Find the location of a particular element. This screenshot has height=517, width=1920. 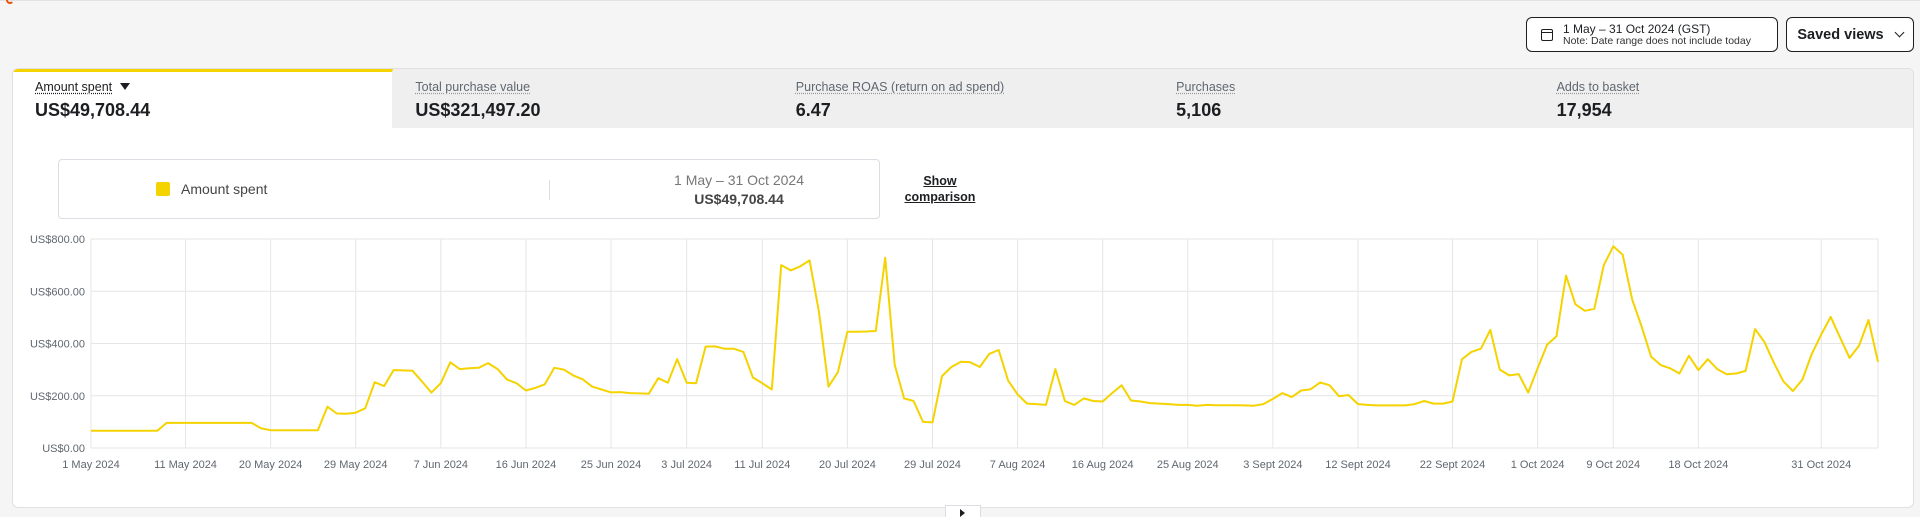

series-swatch is located at coordinates (163, 189).